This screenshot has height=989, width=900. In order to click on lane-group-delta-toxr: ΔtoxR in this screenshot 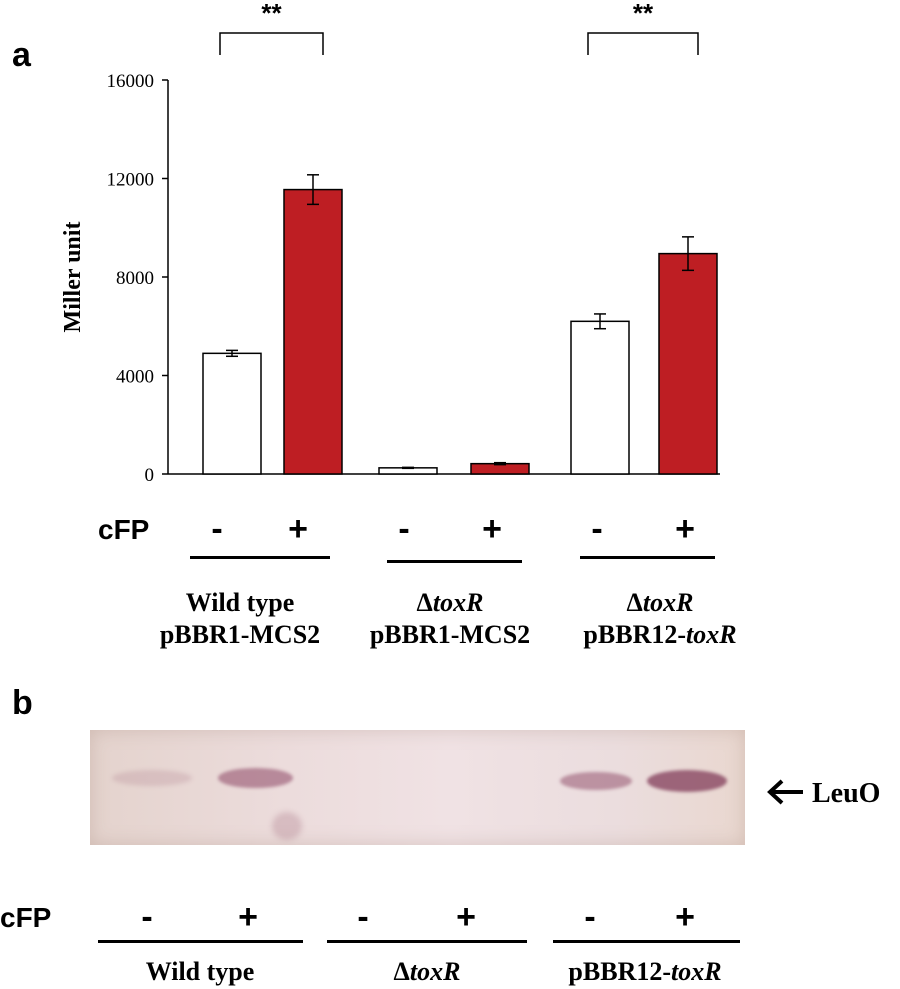, I will do `click(427, 971)`.